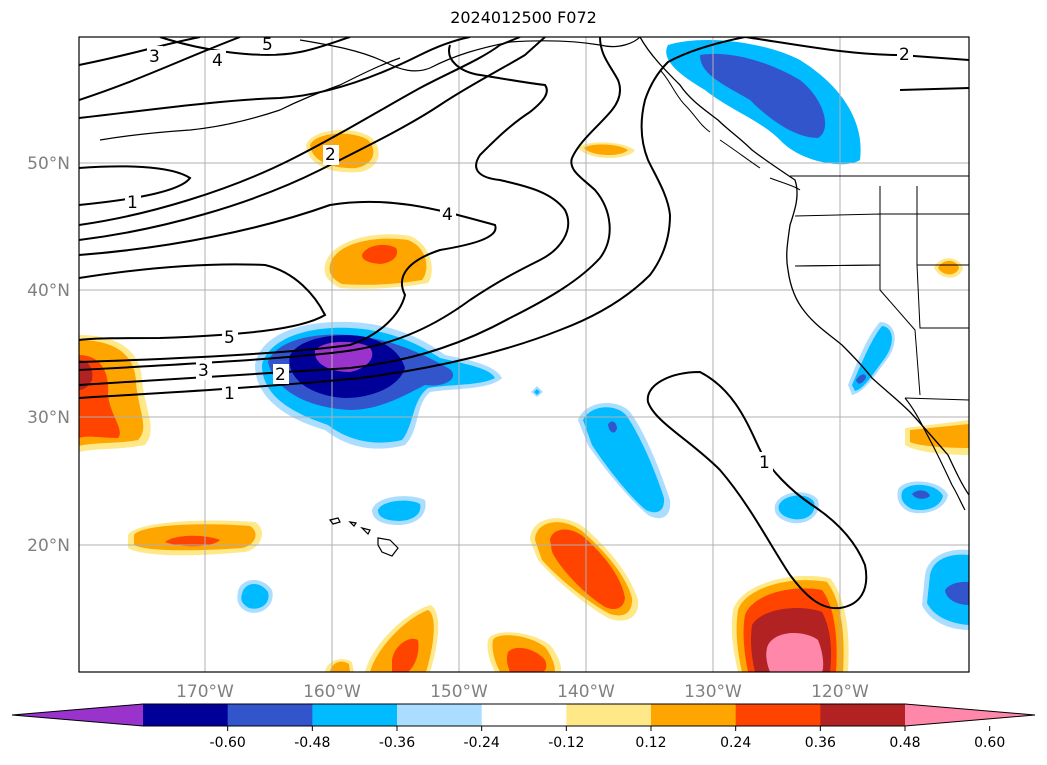  Describe the element at coordinates (482, 743) in the screenshot. I see `colorbar-tick-label: -0.24` at that location.